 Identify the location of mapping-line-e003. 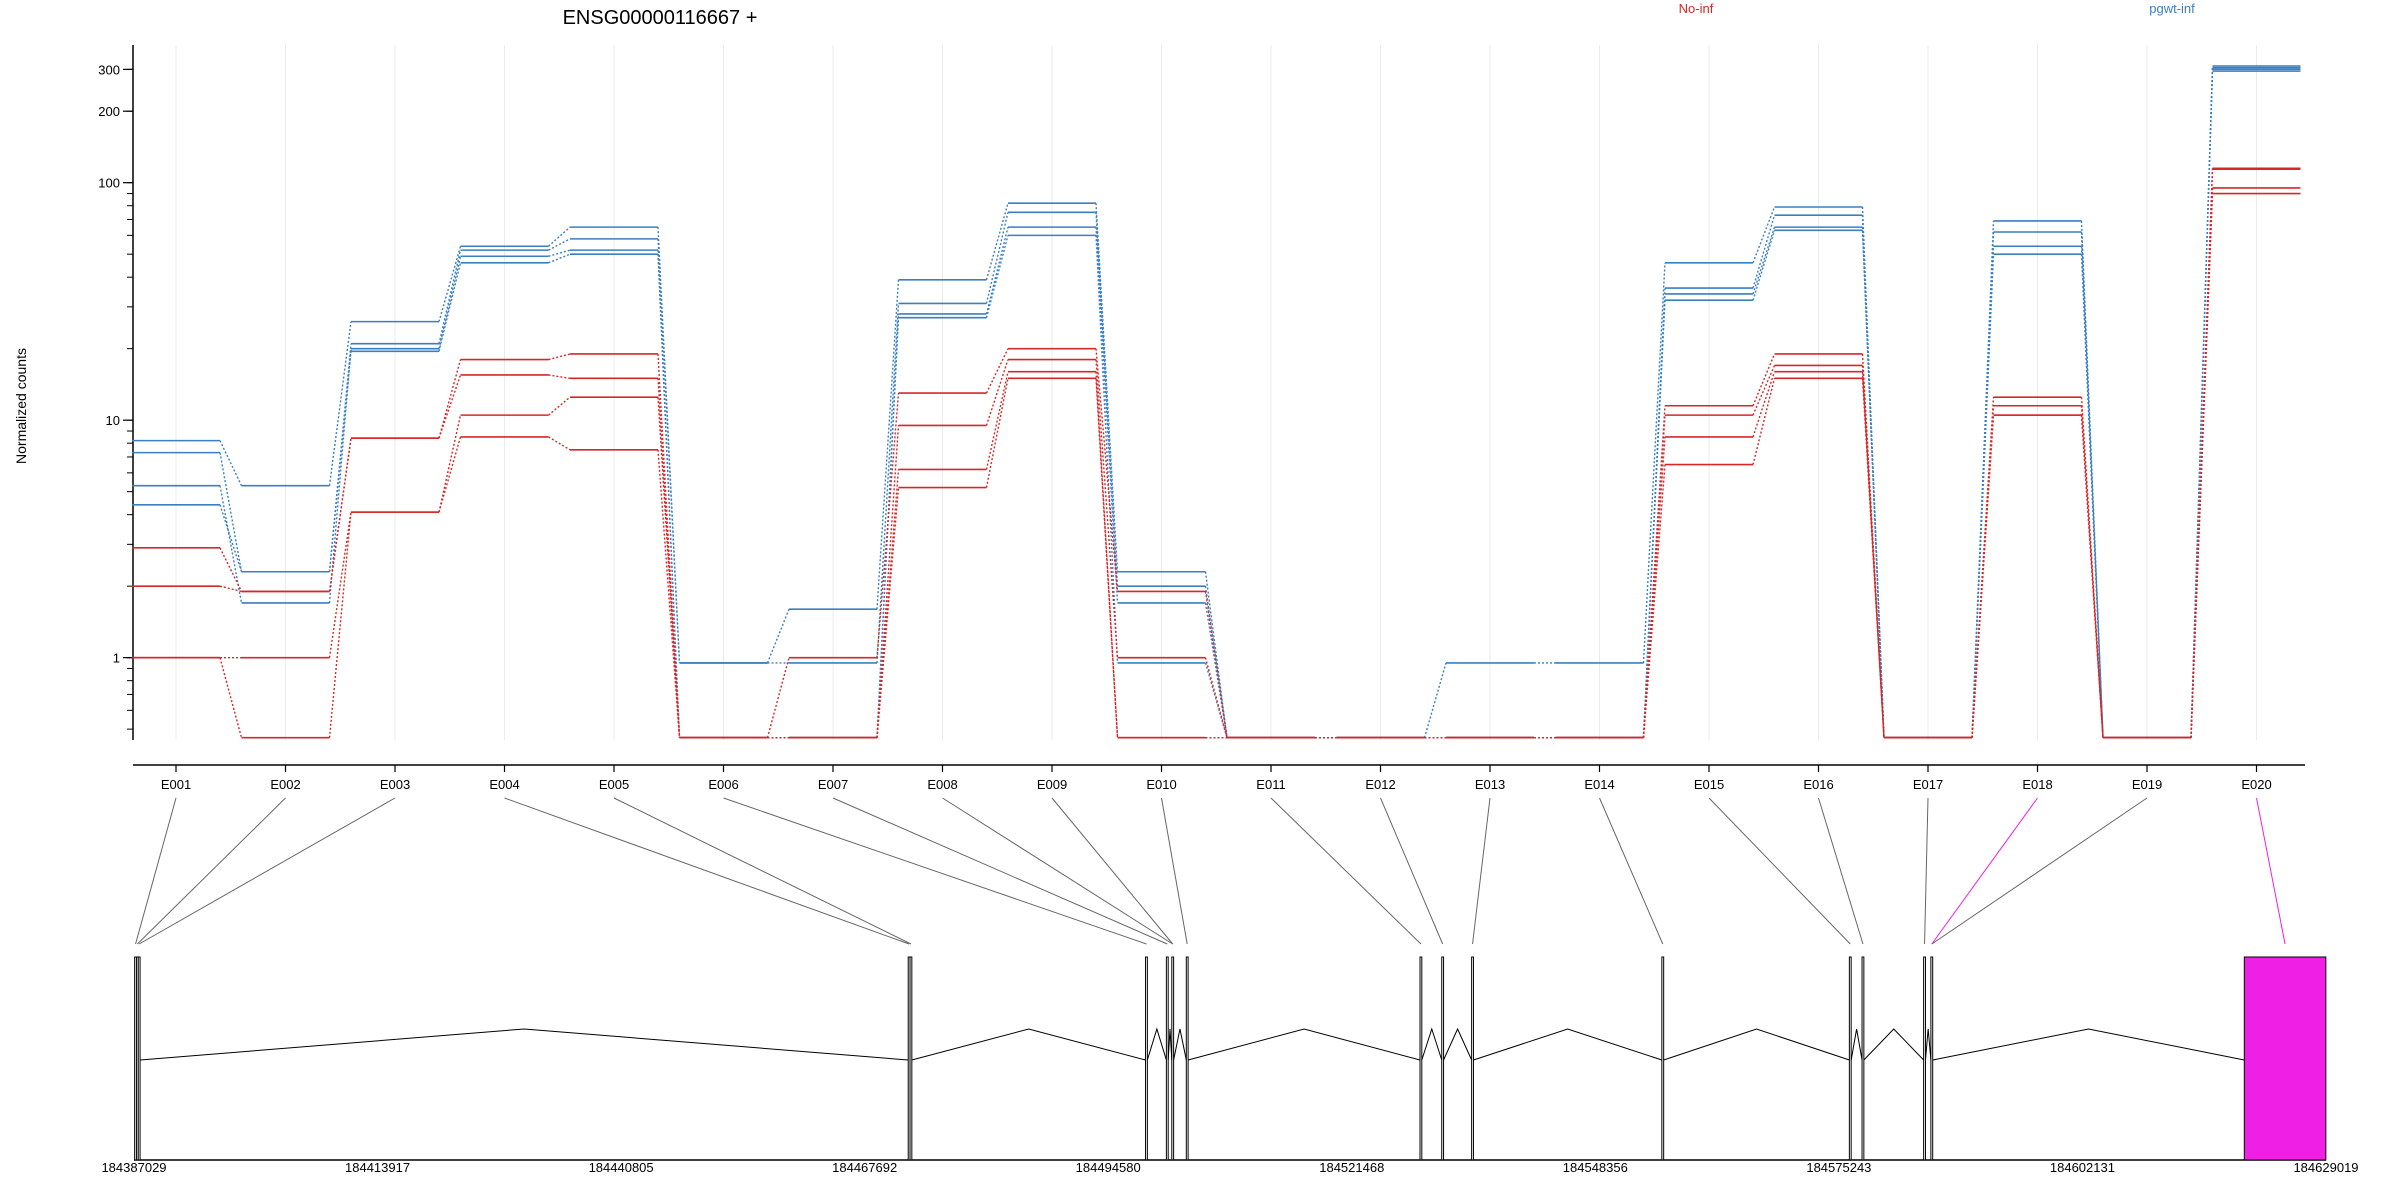
(267, 871).